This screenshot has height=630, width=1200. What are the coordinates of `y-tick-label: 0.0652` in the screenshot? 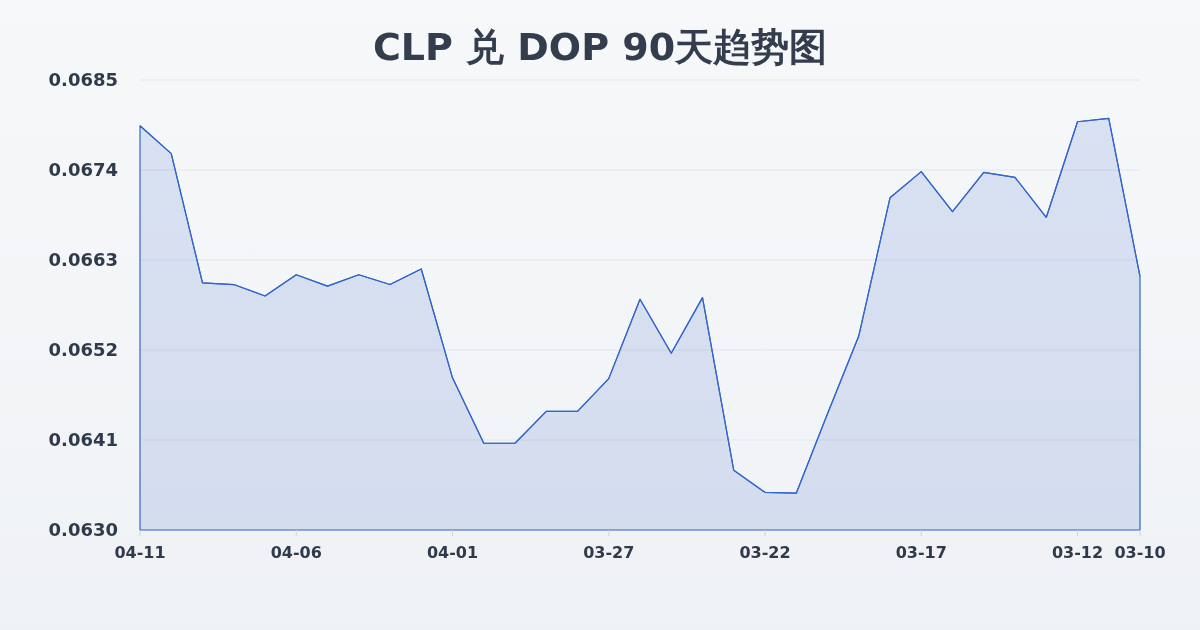 It's located at (83, 350).